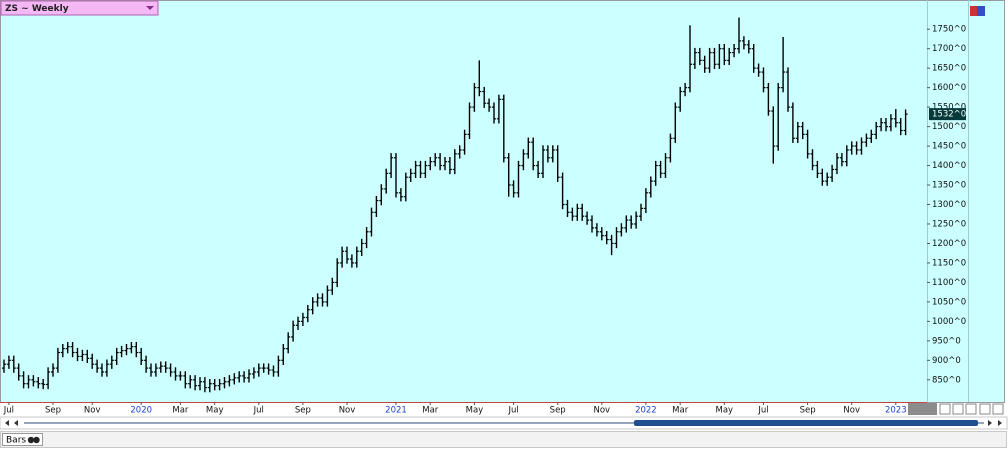  I want to click on title-dropdown, so click(150, 8).